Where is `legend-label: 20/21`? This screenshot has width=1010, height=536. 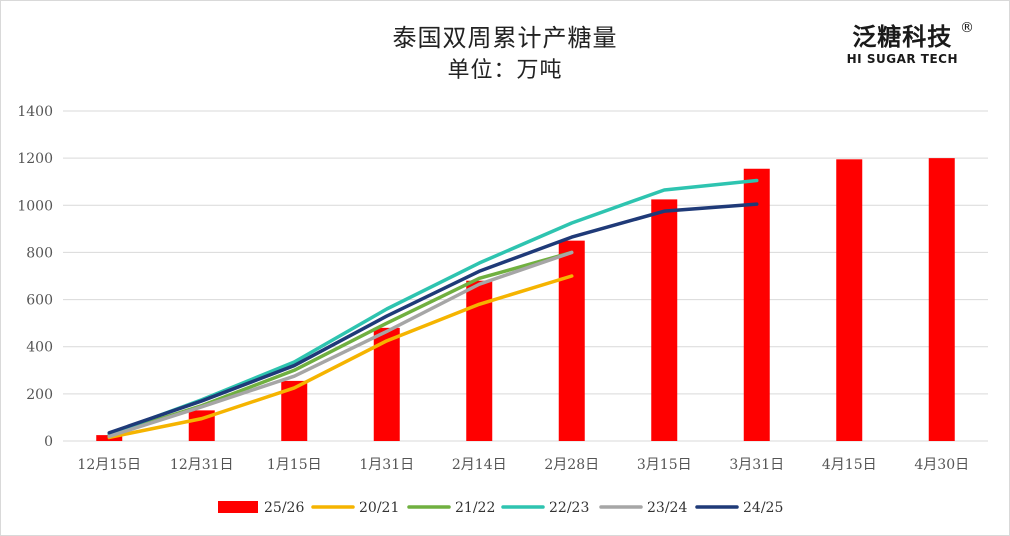 legend-label: 20/21 is located at coordinates (379, 508).